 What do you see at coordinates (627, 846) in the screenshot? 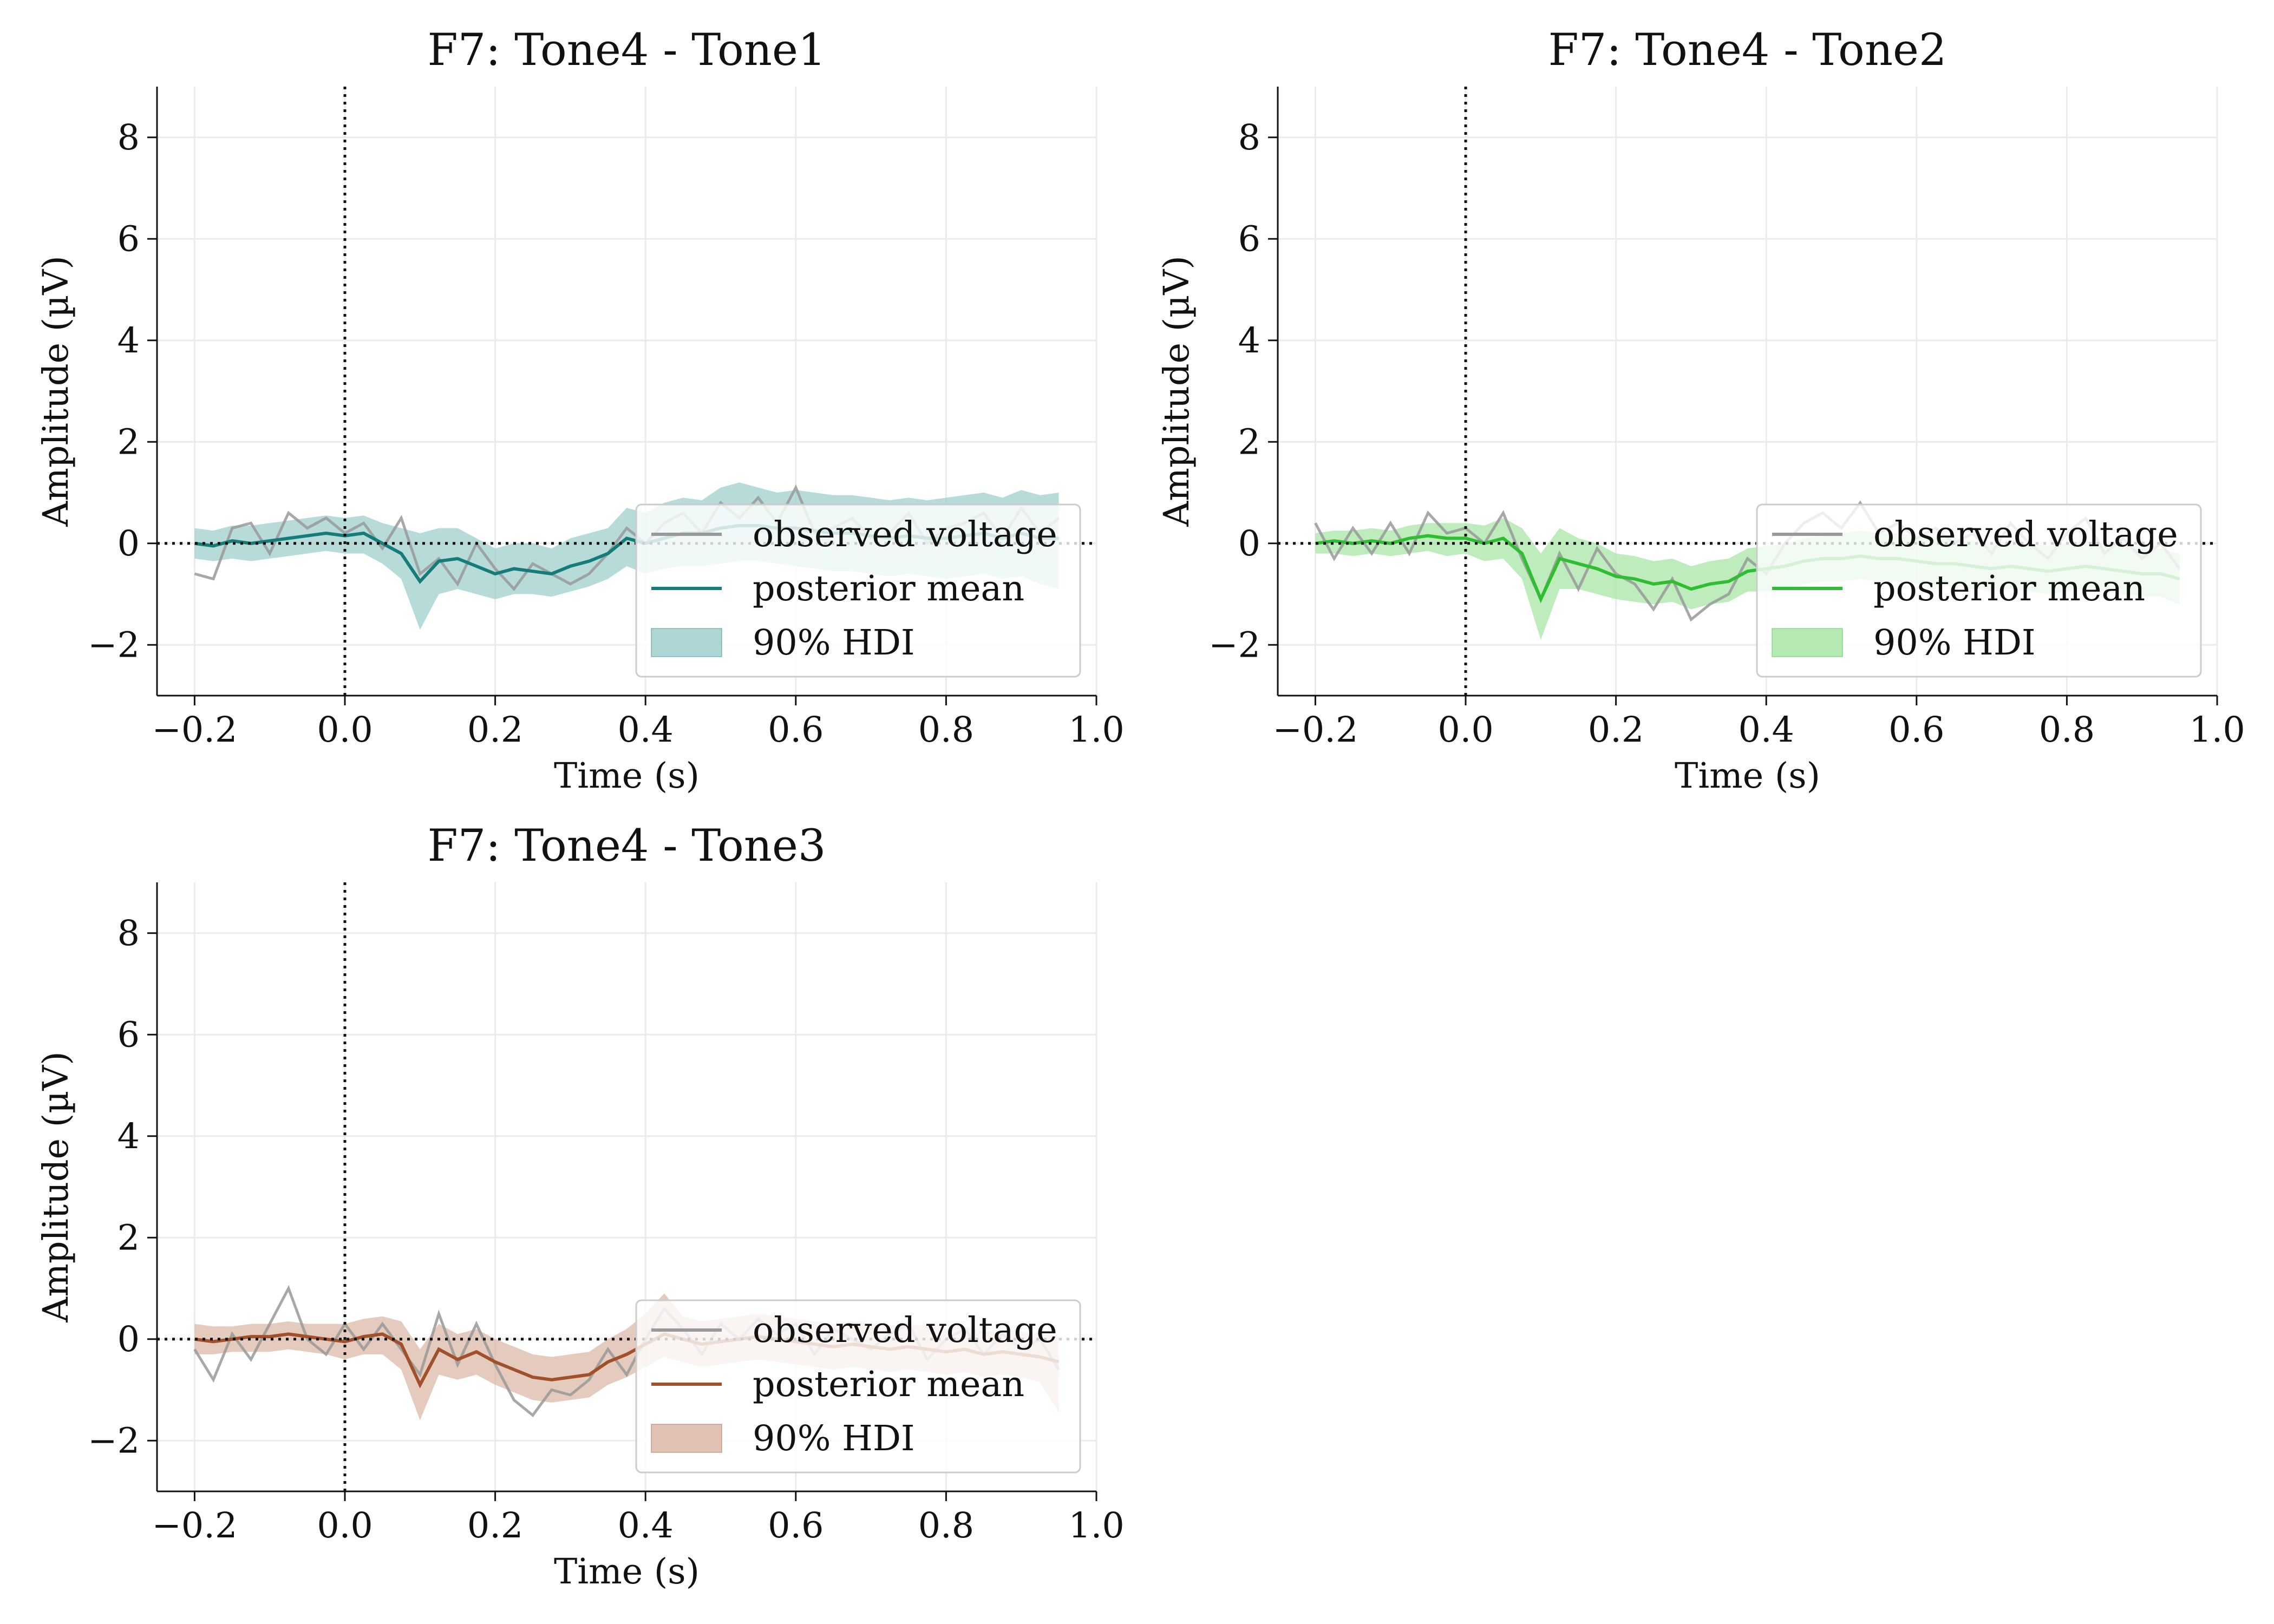
I see `chart-title: F7: Tone4 - Tone3` at bounding box center [627, 846].